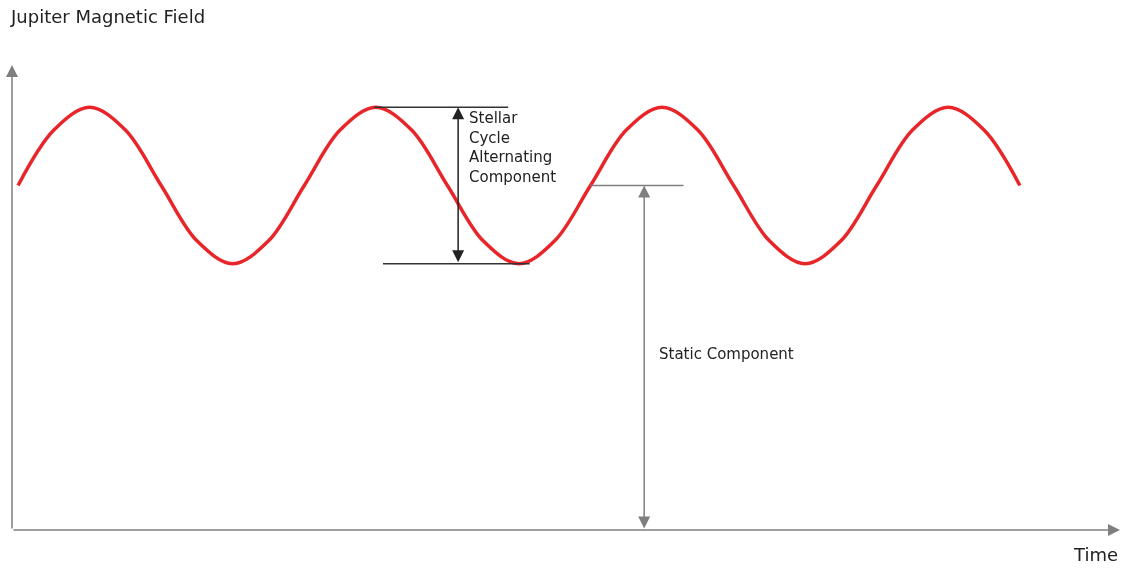  What do you see at coordinates (513, 147) in the screenshot?
I see `annotation: Stellar Cycle Alternating Component` at bounding box center [513, 147].